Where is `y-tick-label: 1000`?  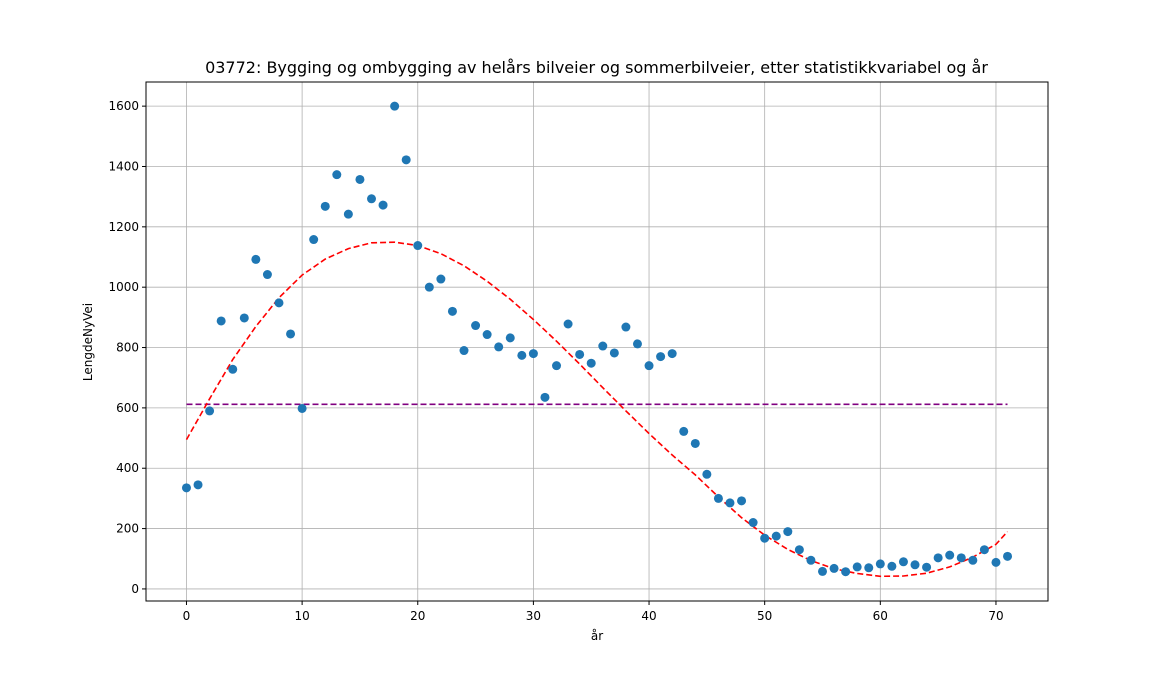 y-tick-label: 1000 is located at coordinates (123, 287).